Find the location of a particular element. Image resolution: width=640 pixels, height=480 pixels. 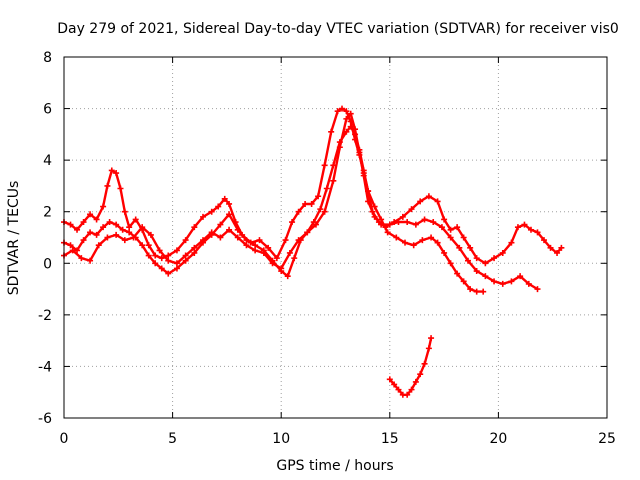

x-tick-label: 15 is located at coordinates (390, 439).